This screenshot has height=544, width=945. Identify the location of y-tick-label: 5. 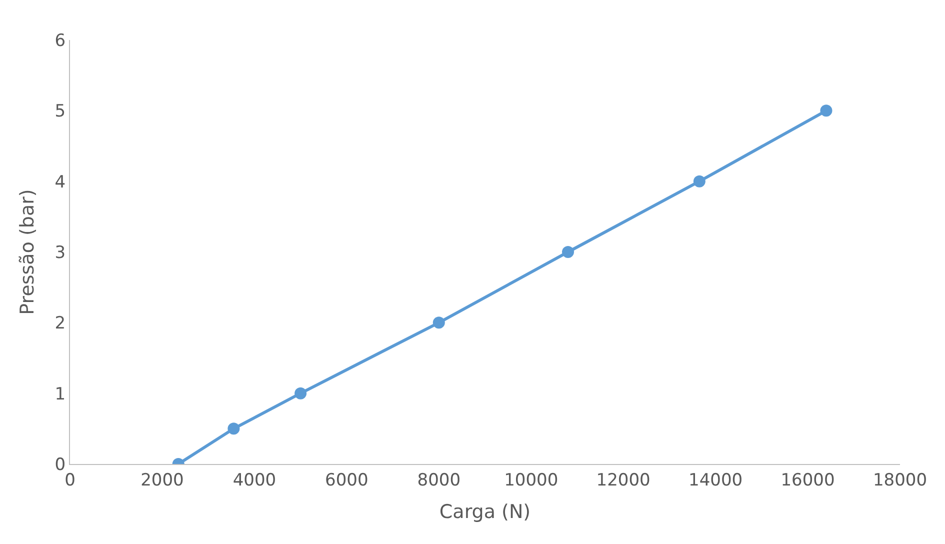
(60, 112).